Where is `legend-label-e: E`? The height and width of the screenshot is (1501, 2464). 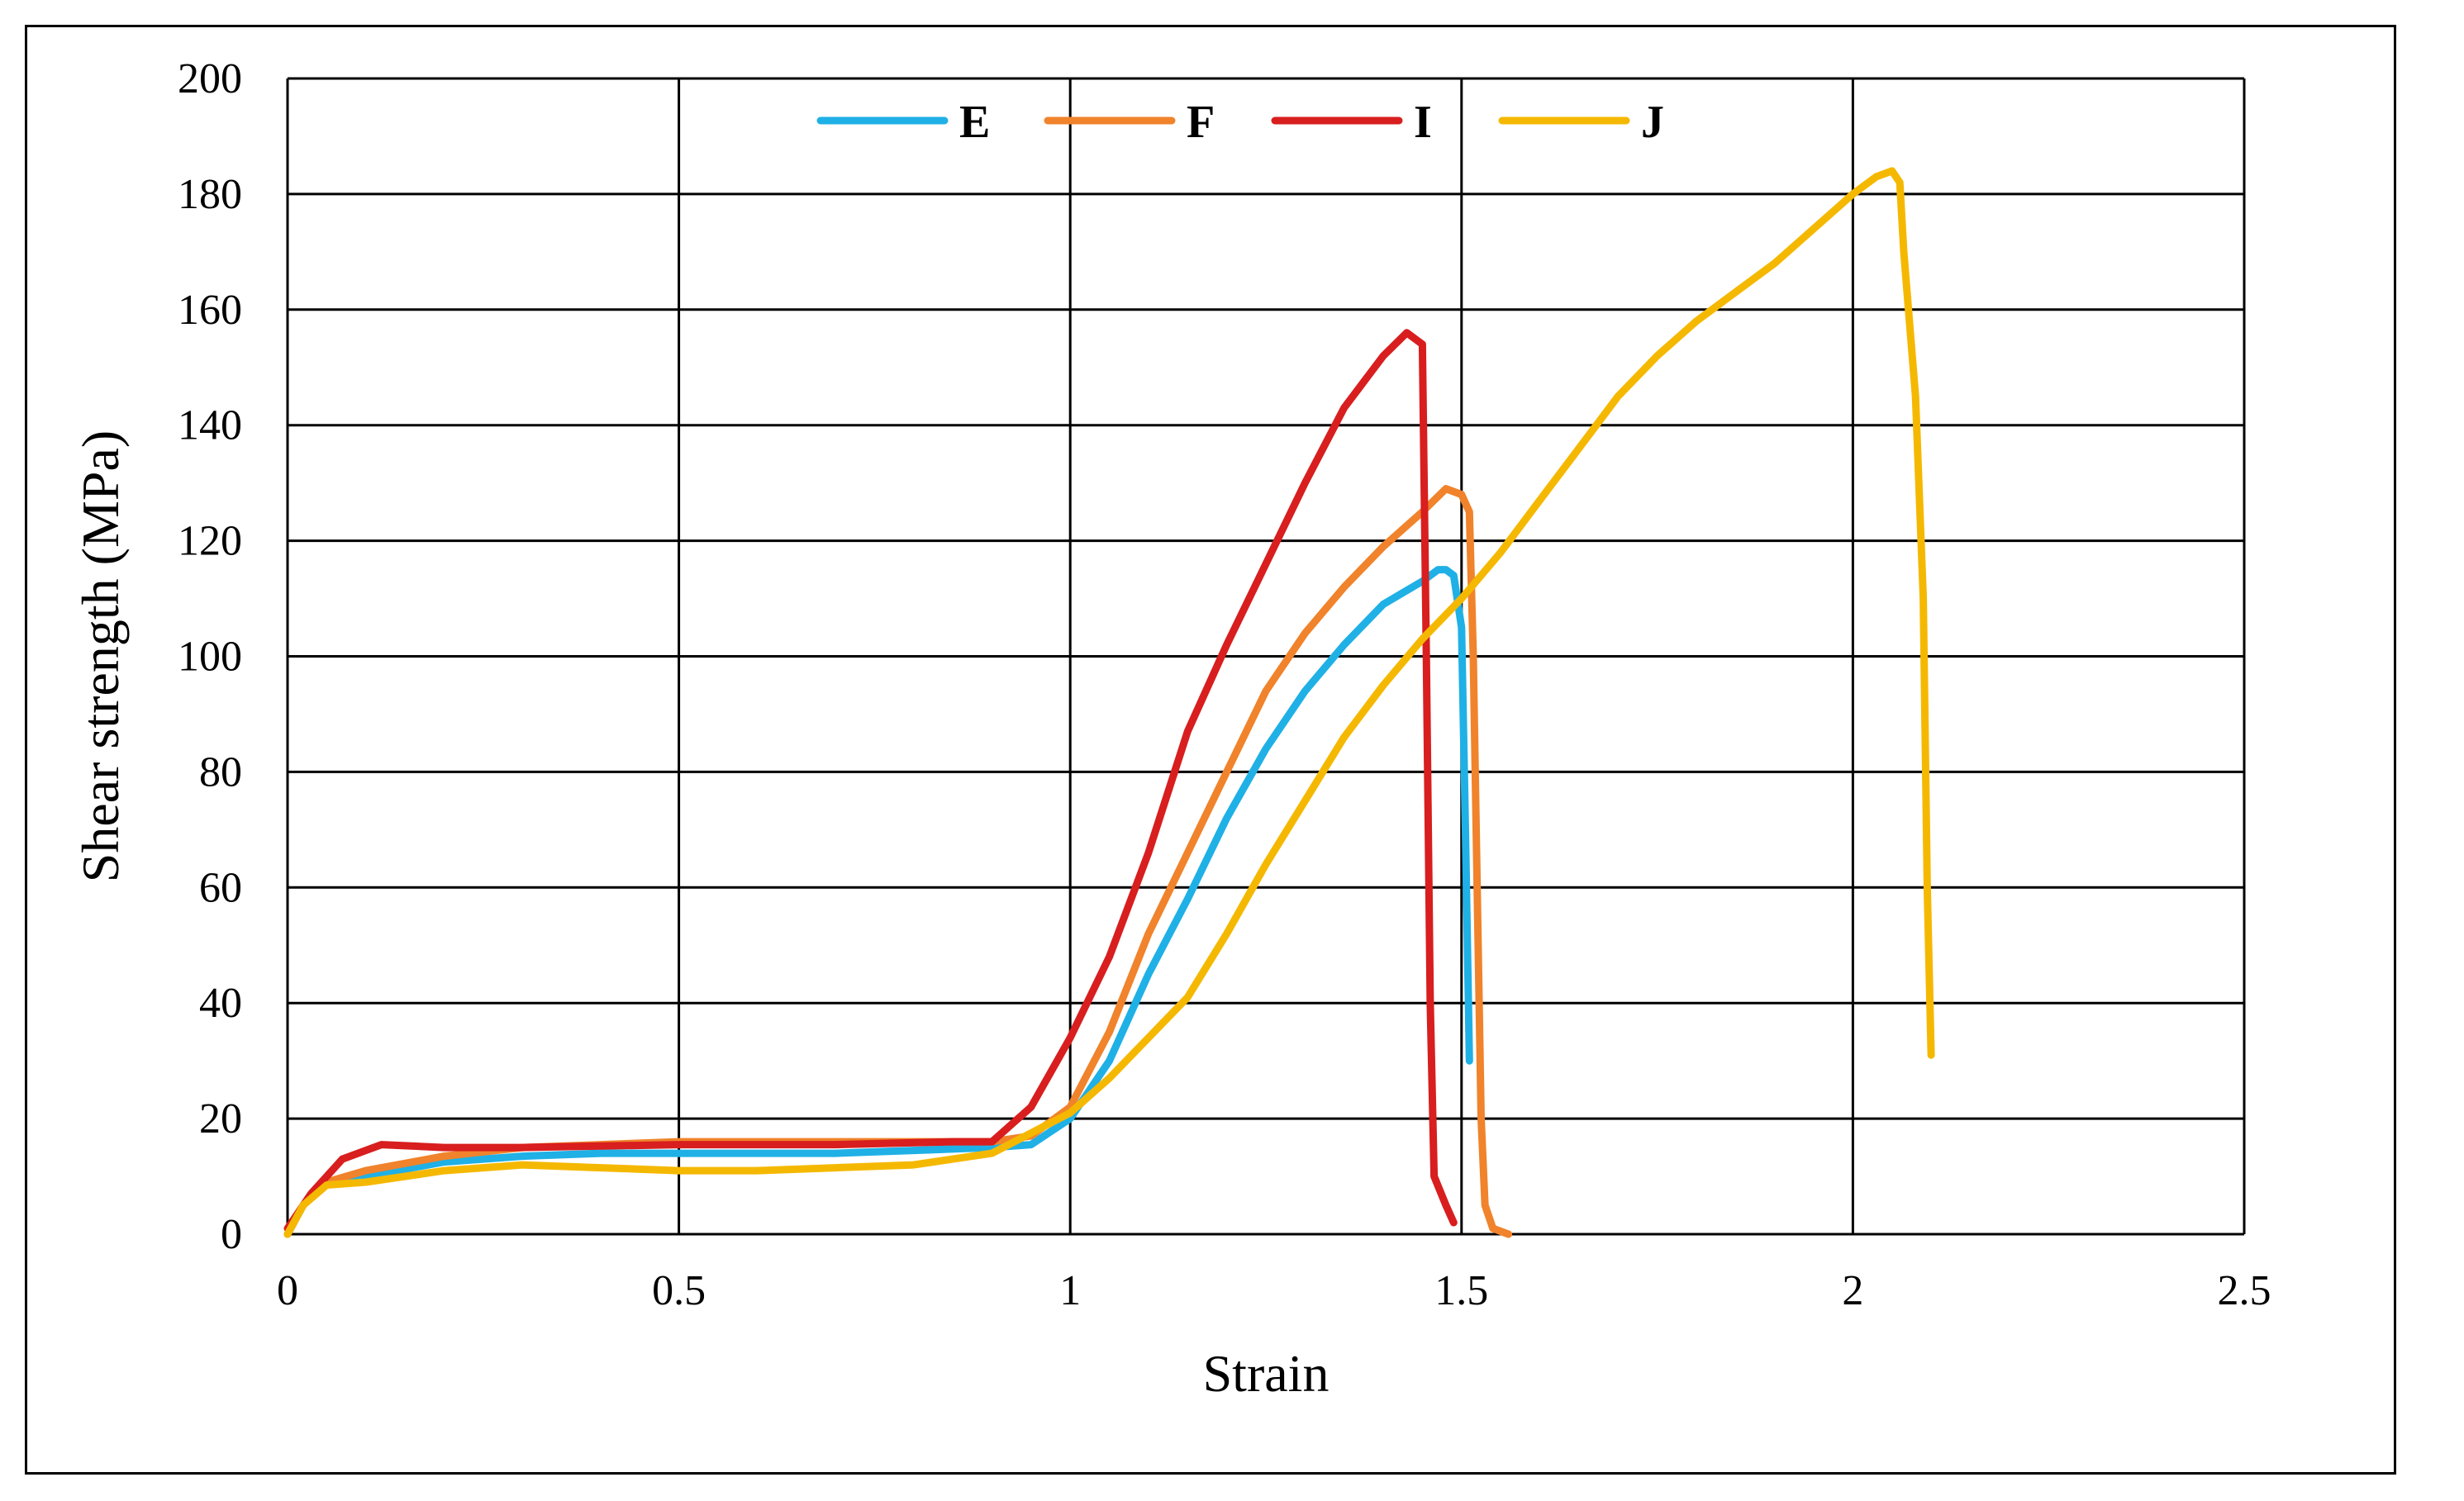 legend-label-e: E is located at coordinates (974, 122).